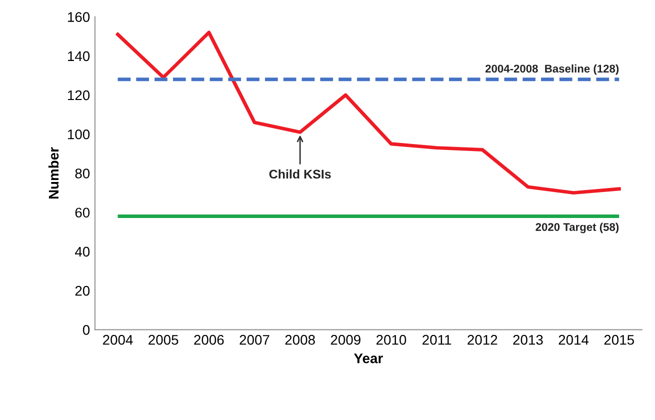  I want to click on x-tick-label: 2007, so click(255, 339).